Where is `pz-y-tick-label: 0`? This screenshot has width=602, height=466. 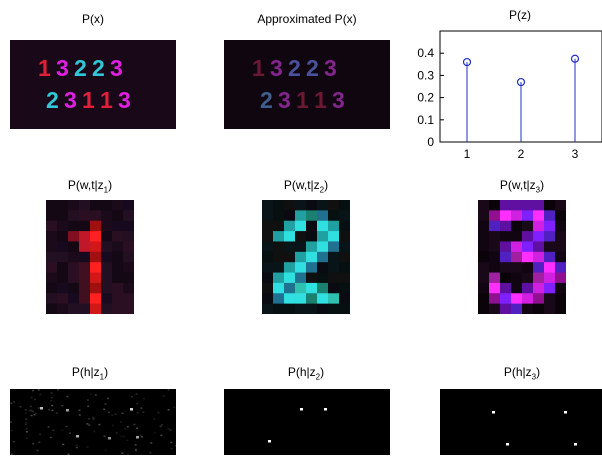
pz-y-tick-label: 0 is located at coordinates (430, 142).